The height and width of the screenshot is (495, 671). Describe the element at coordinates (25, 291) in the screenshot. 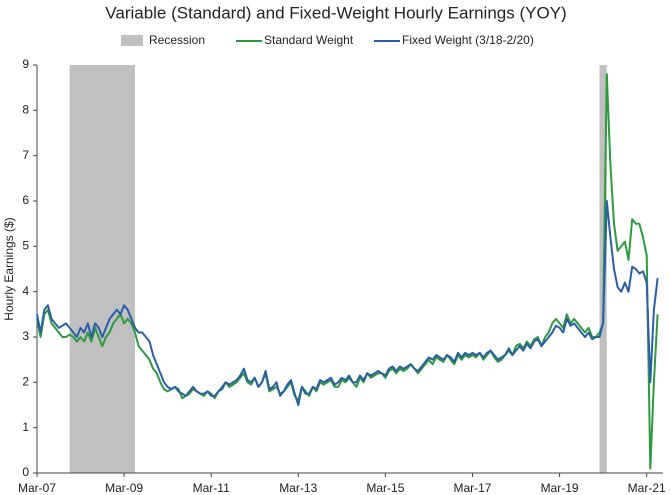

I see `y-tick-label: 4` at that location.